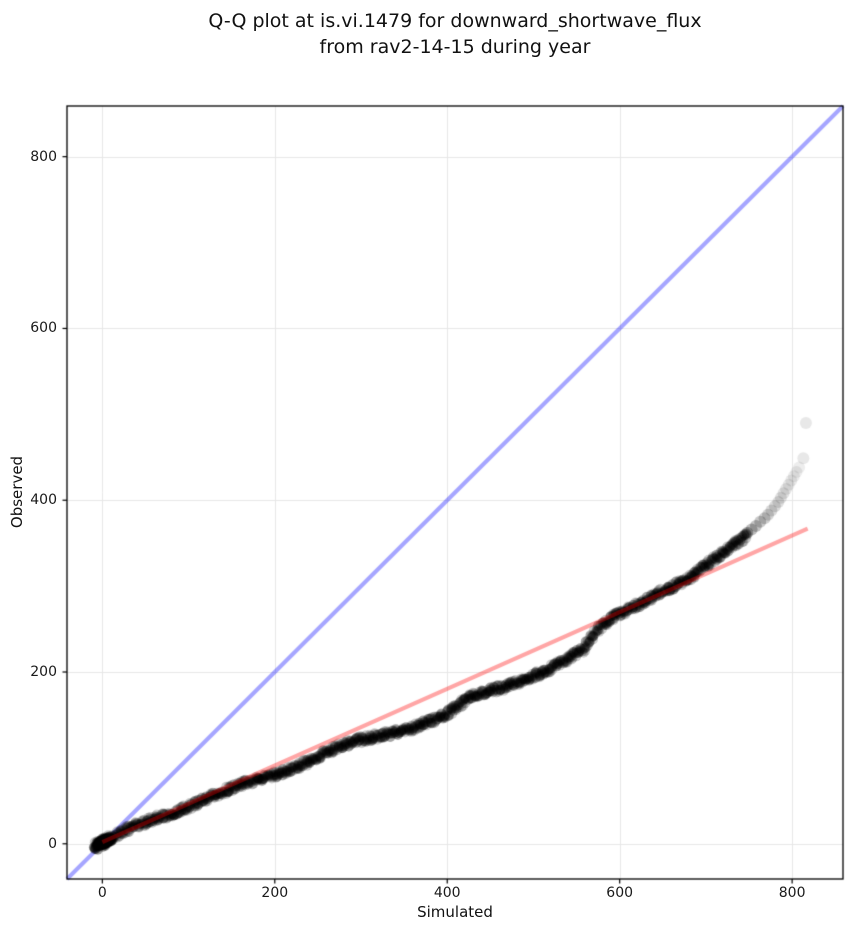 Image resolution: width=851 pixels, height=934 pixels. Describe the element at coordinates (52, 843) in the screenshot. I see `y-tick-label: 0` at that location.